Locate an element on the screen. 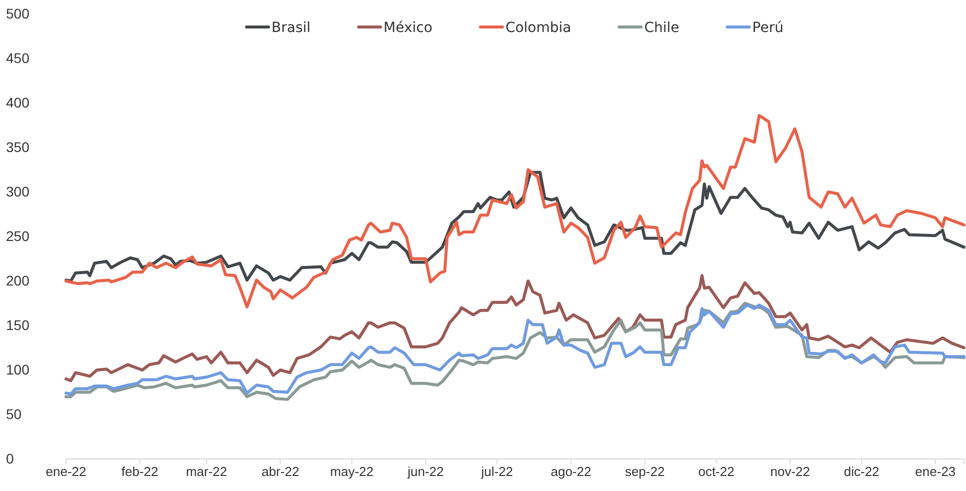  x-tick-label: may-22 is located at coordinates (352, 472).